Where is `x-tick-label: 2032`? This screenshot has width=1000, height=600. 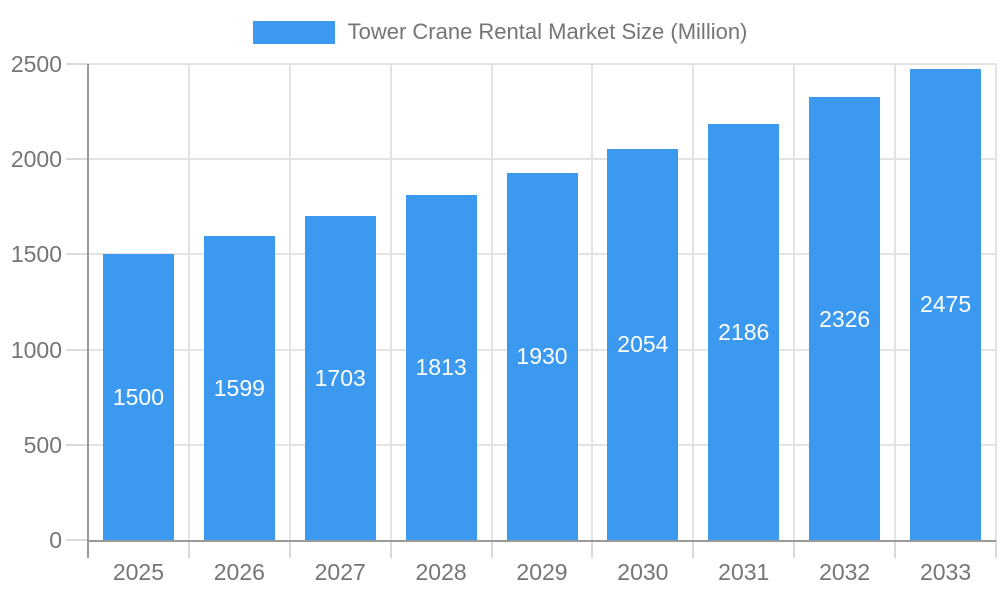
x-tick-label: 2032 is located at coordinates (845, 572).